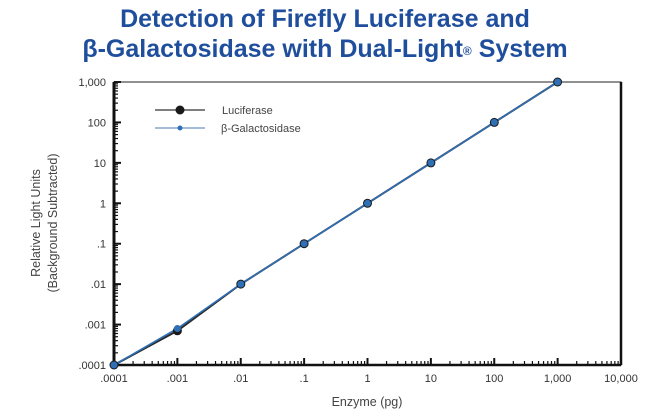  Describe the element at coordinates (228, 120) in the screenshot. I see `legend: Luciferase β-Galactosidase` at that location.